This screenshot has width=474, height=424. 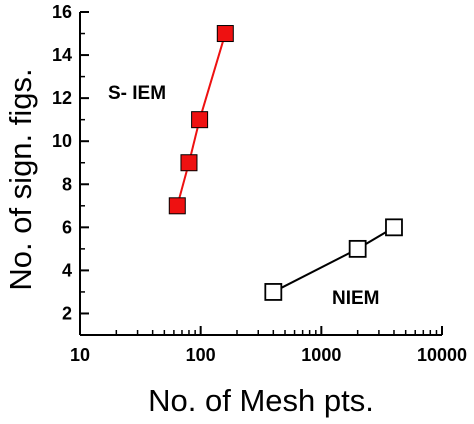 I want to click on y-tick-label: 16, so click(x=62, y=12).